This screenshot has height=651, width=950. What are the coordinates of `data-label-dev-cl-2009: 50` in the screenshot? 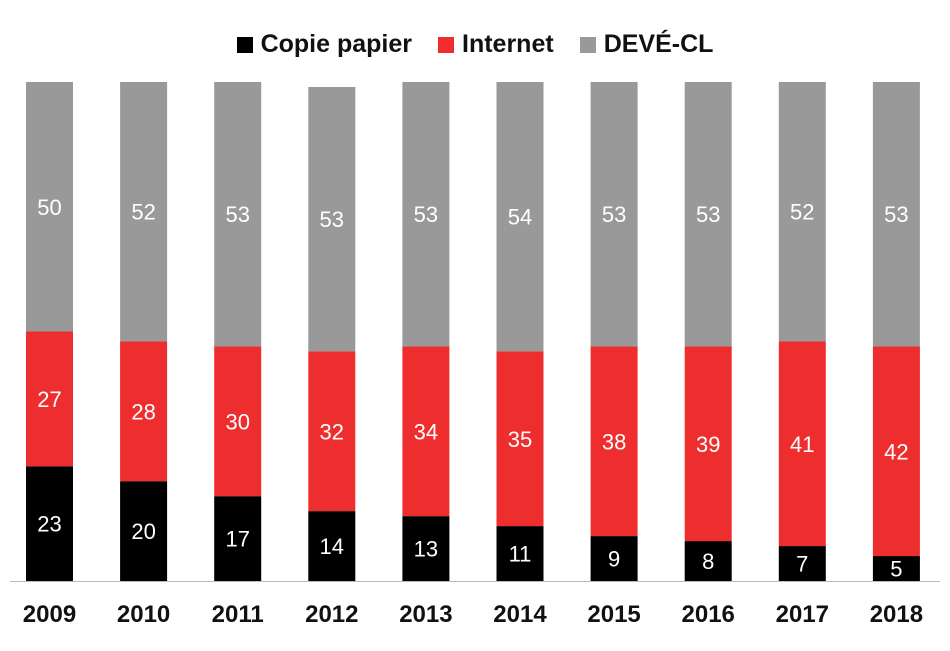 It's located at (49, 207).